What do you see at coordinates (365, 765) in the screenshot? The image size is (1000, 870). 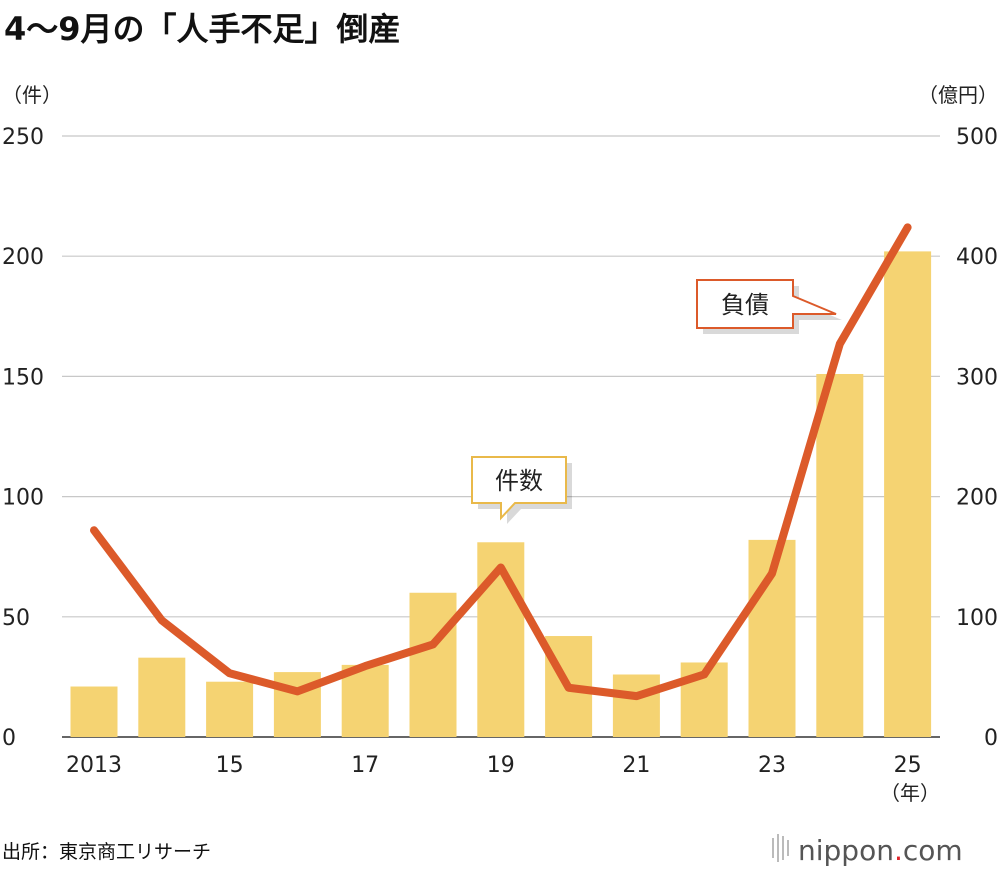 I see `x-tick-label: 17` at bounding box center [365, 765].